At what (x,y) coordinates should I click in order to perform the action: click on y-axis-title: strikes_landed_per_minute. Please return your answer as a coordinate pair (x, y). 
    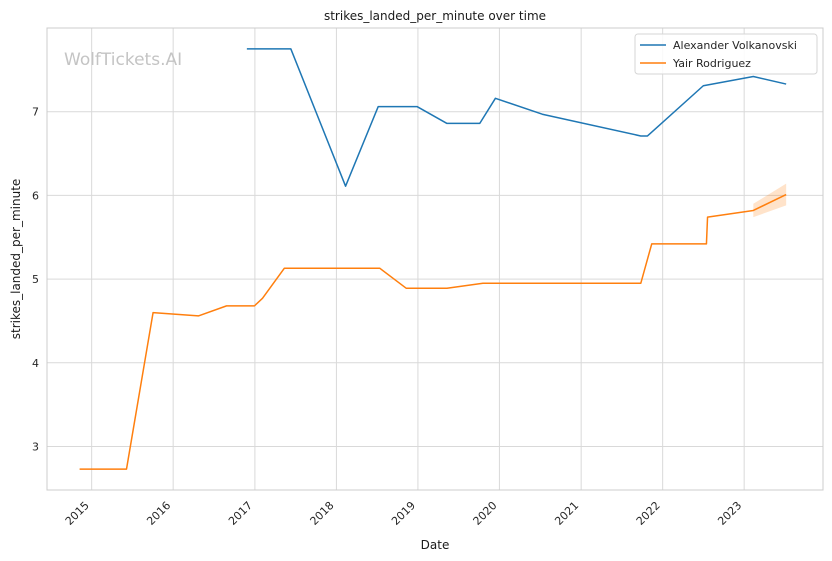
    Looking at the image, I should click on (16, 259).